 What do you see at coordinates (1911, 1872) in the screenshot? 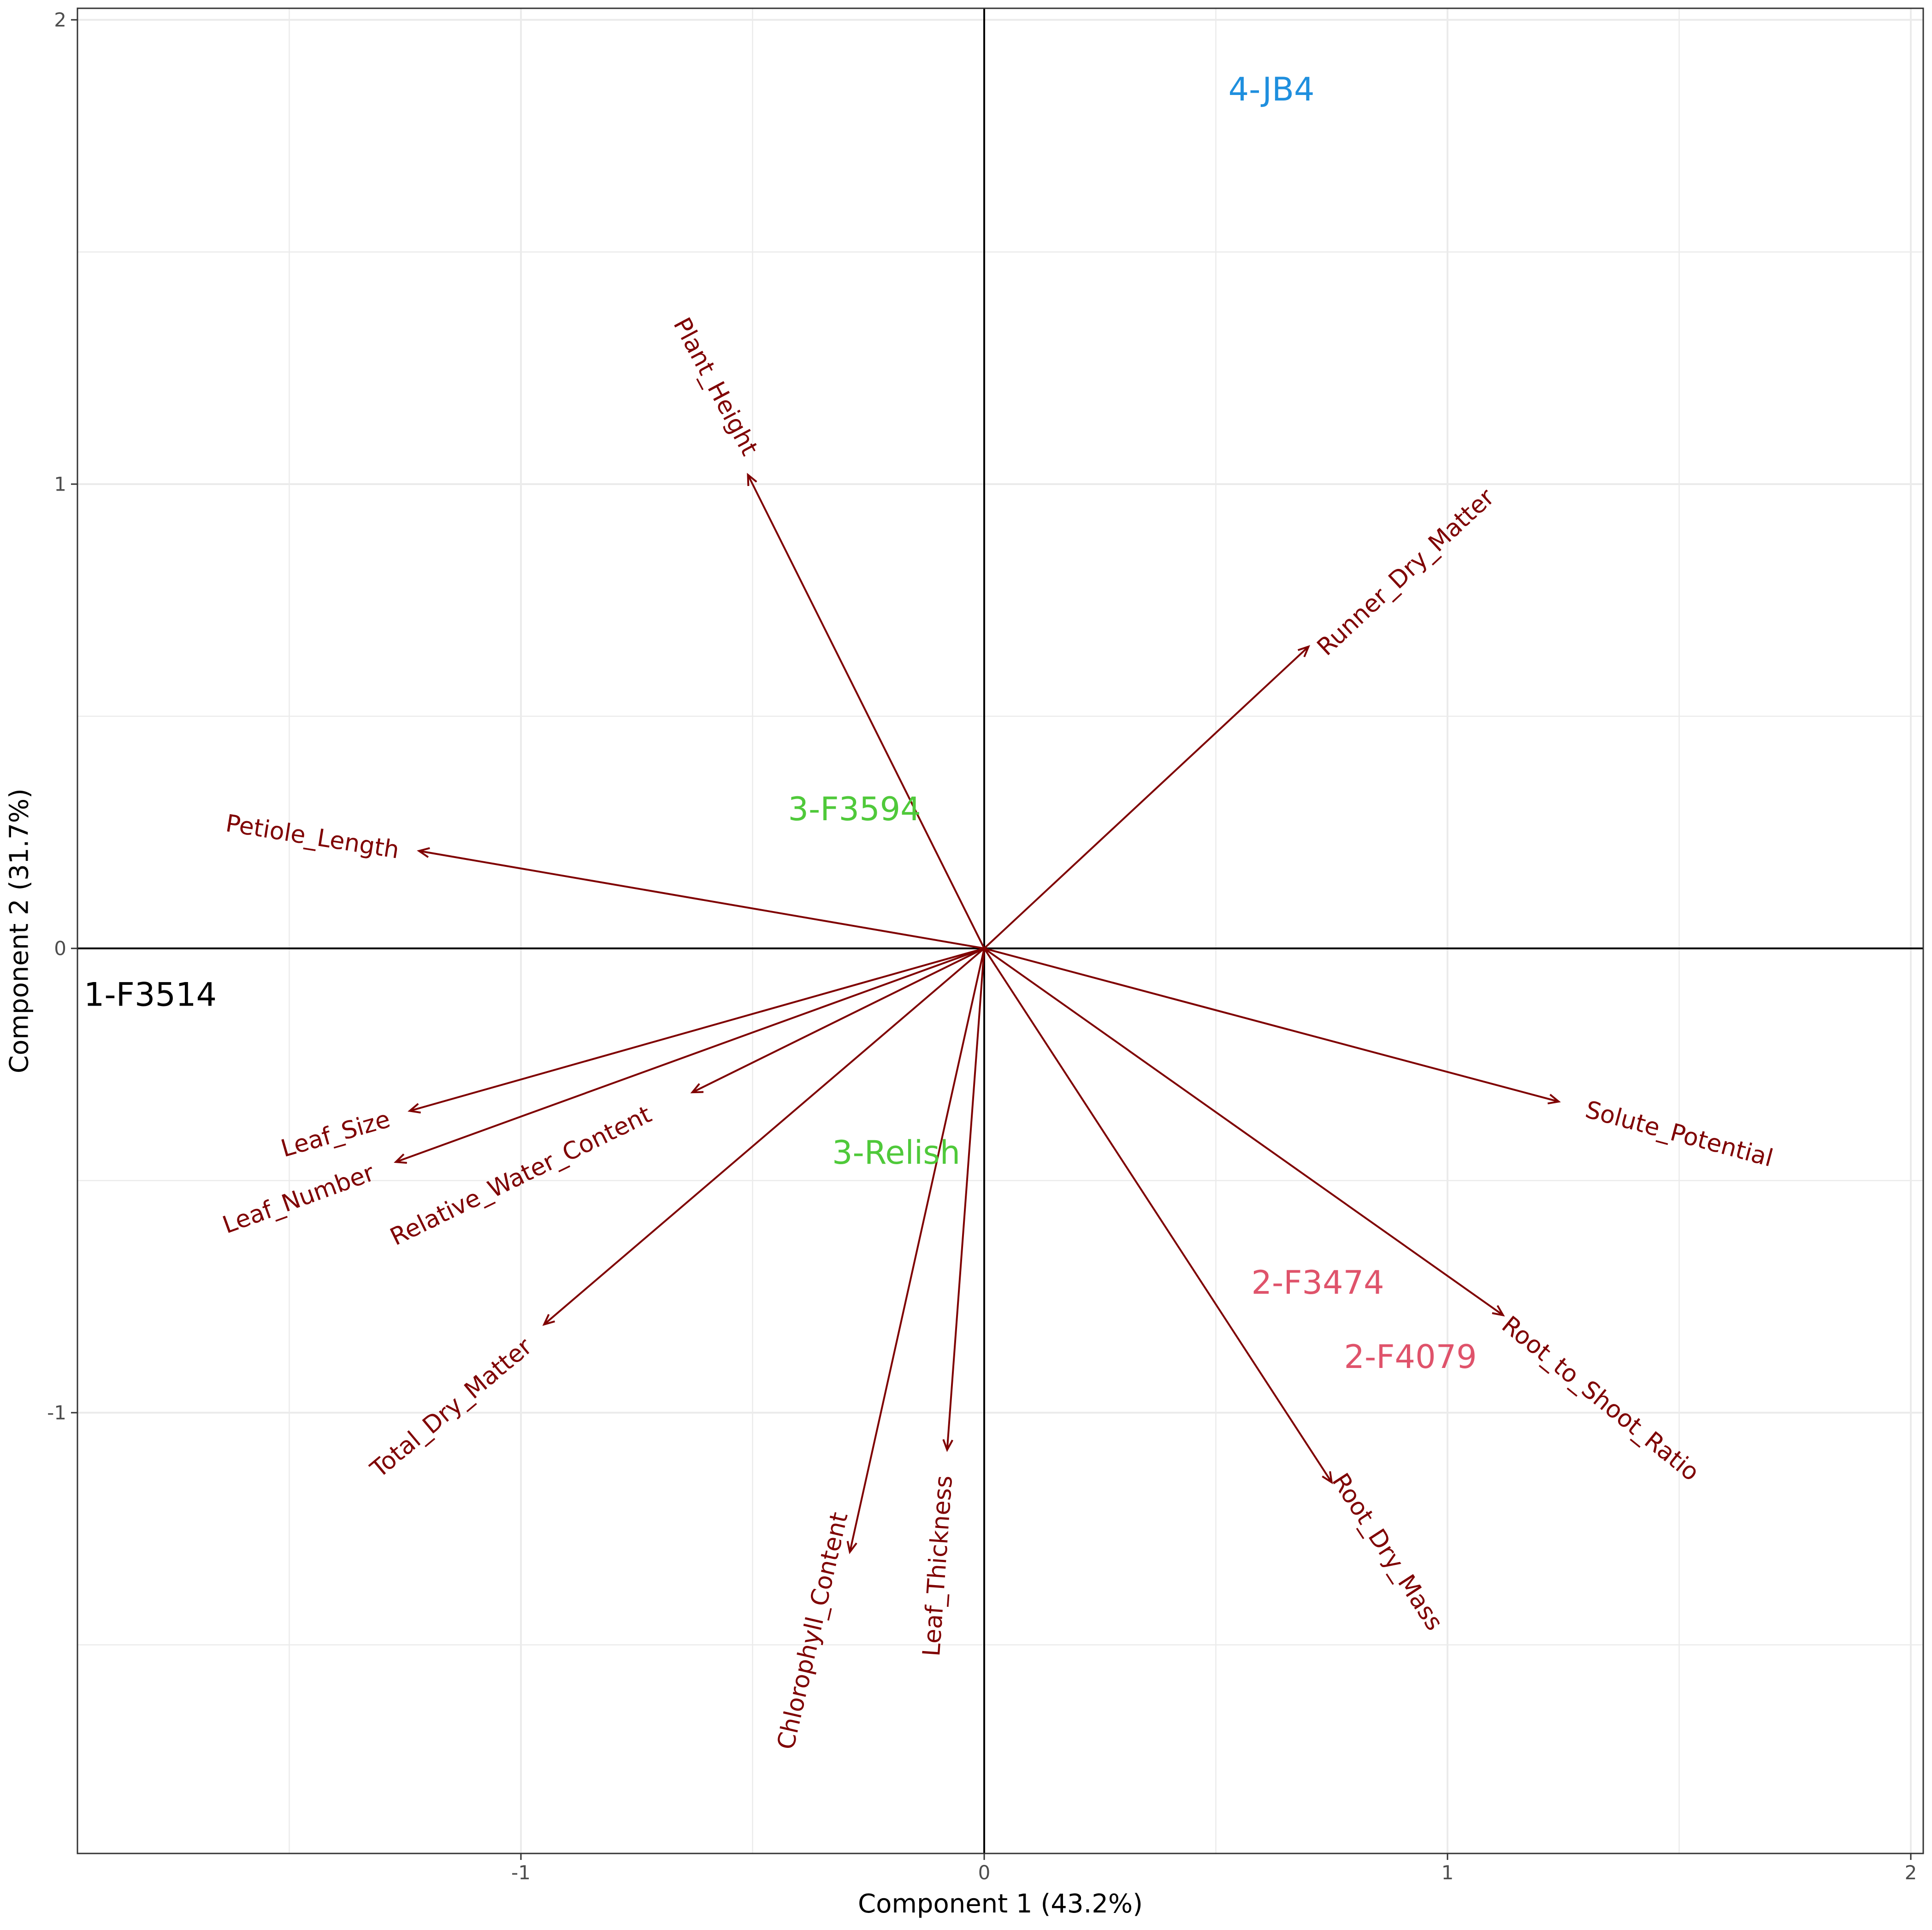
I see `x-tick-label: 2` at bounding box center [1911, 1872].